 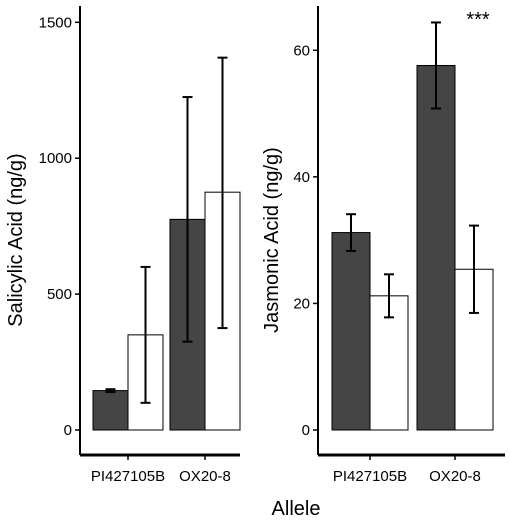 I want to click on significance-annotation: ***, so click(x=478, y=20).